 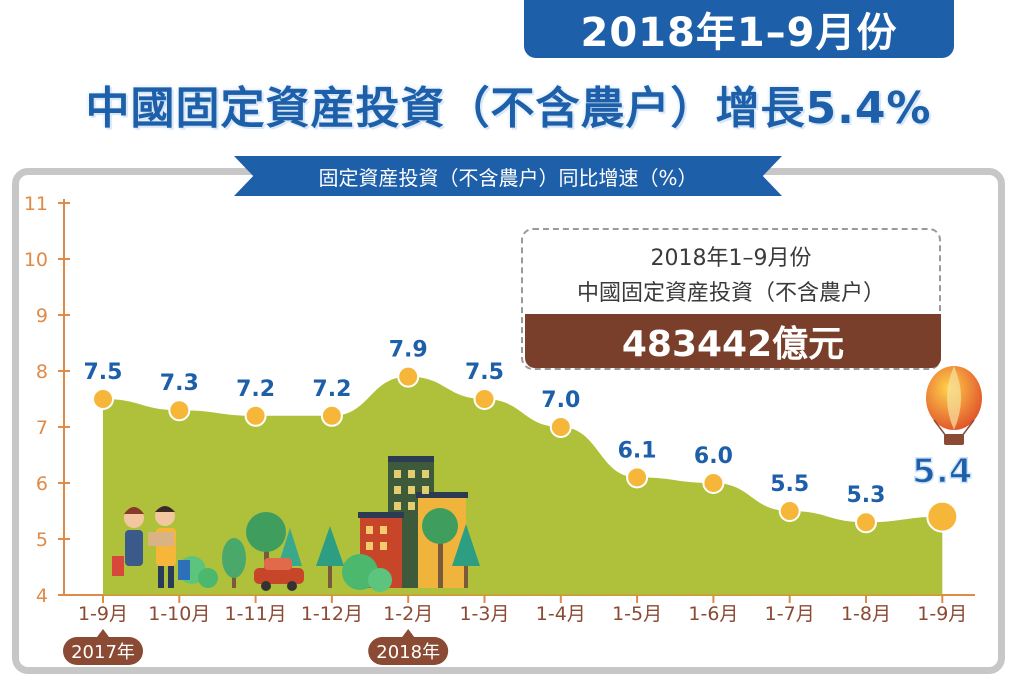 I want to click on x-tick-label: 1-2月, so click(x=408, y=614).